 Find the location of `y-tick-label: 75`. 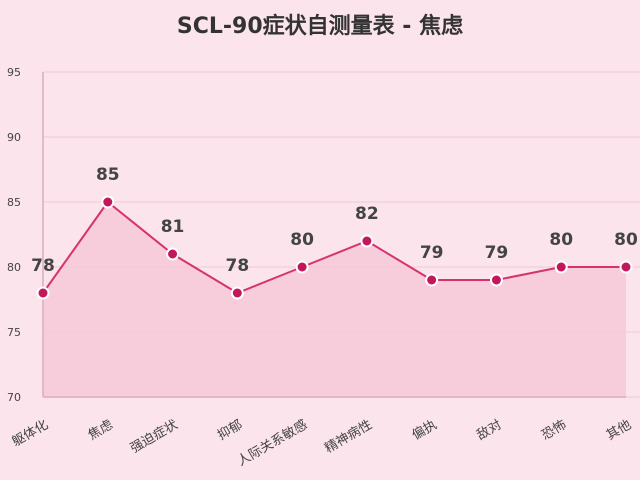

y-tick-label: 75 is located at coordinates (14, 332).